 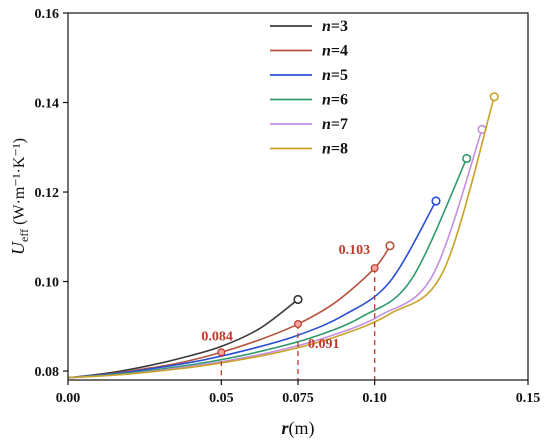 What do you see at coordinates (335, 100) in the screenshot?
I see `legend-label: n=6` at bounding box center [335, 100].